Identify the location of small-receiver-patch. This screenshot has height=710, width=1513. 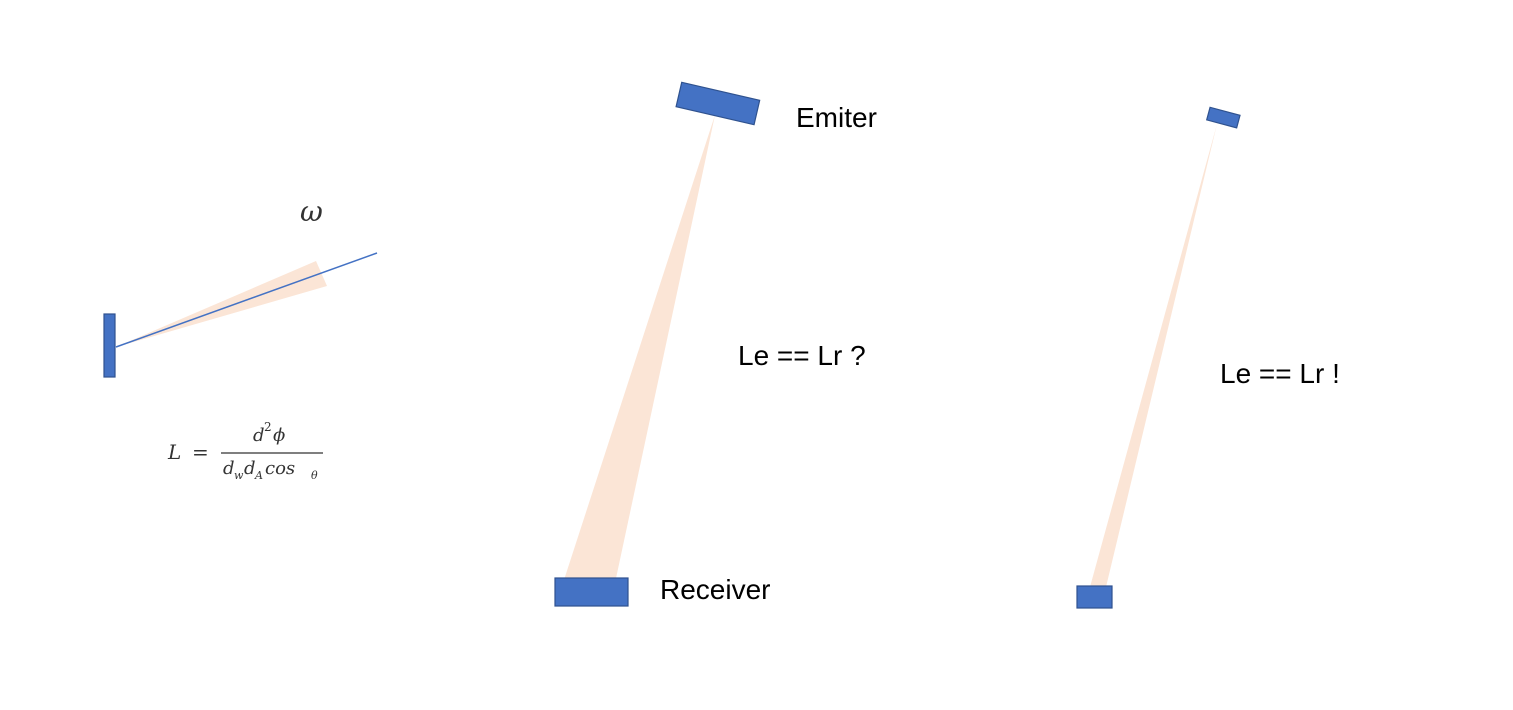
(1094, 597).